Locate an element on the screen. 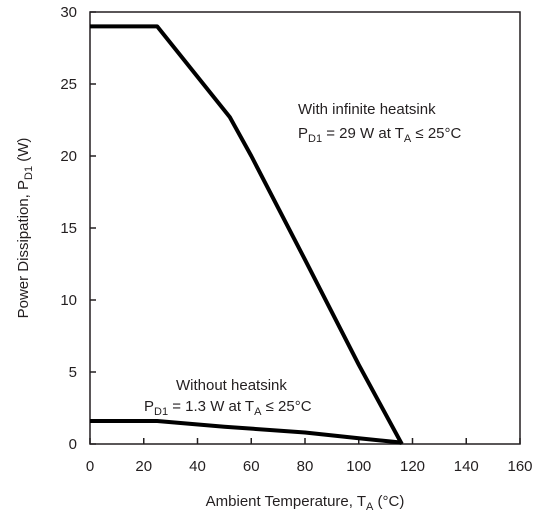 This screenshot has height=516, width=534. annotation-without-heatsink-line2: PD1 = 1.3 W at TA ≤ 25°C is located at coordinates (228, 408).